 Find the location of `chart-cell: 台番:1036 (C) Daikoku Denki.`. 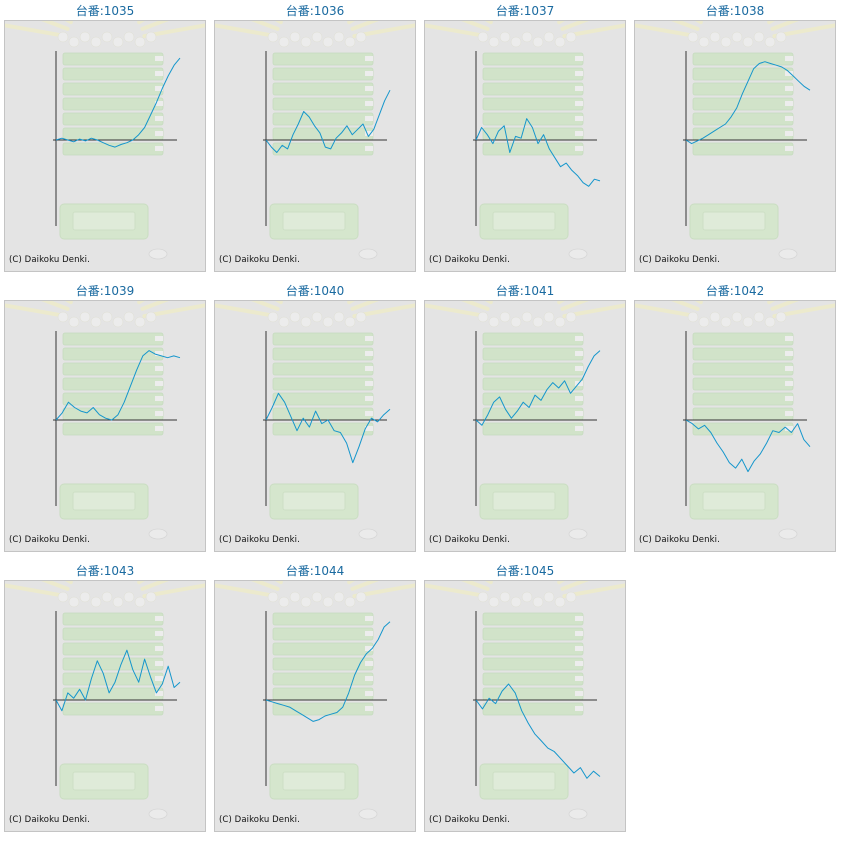

chart-cell: 台番:1036 (C) Daikoku Denki. is located at coordinates (315, 137).